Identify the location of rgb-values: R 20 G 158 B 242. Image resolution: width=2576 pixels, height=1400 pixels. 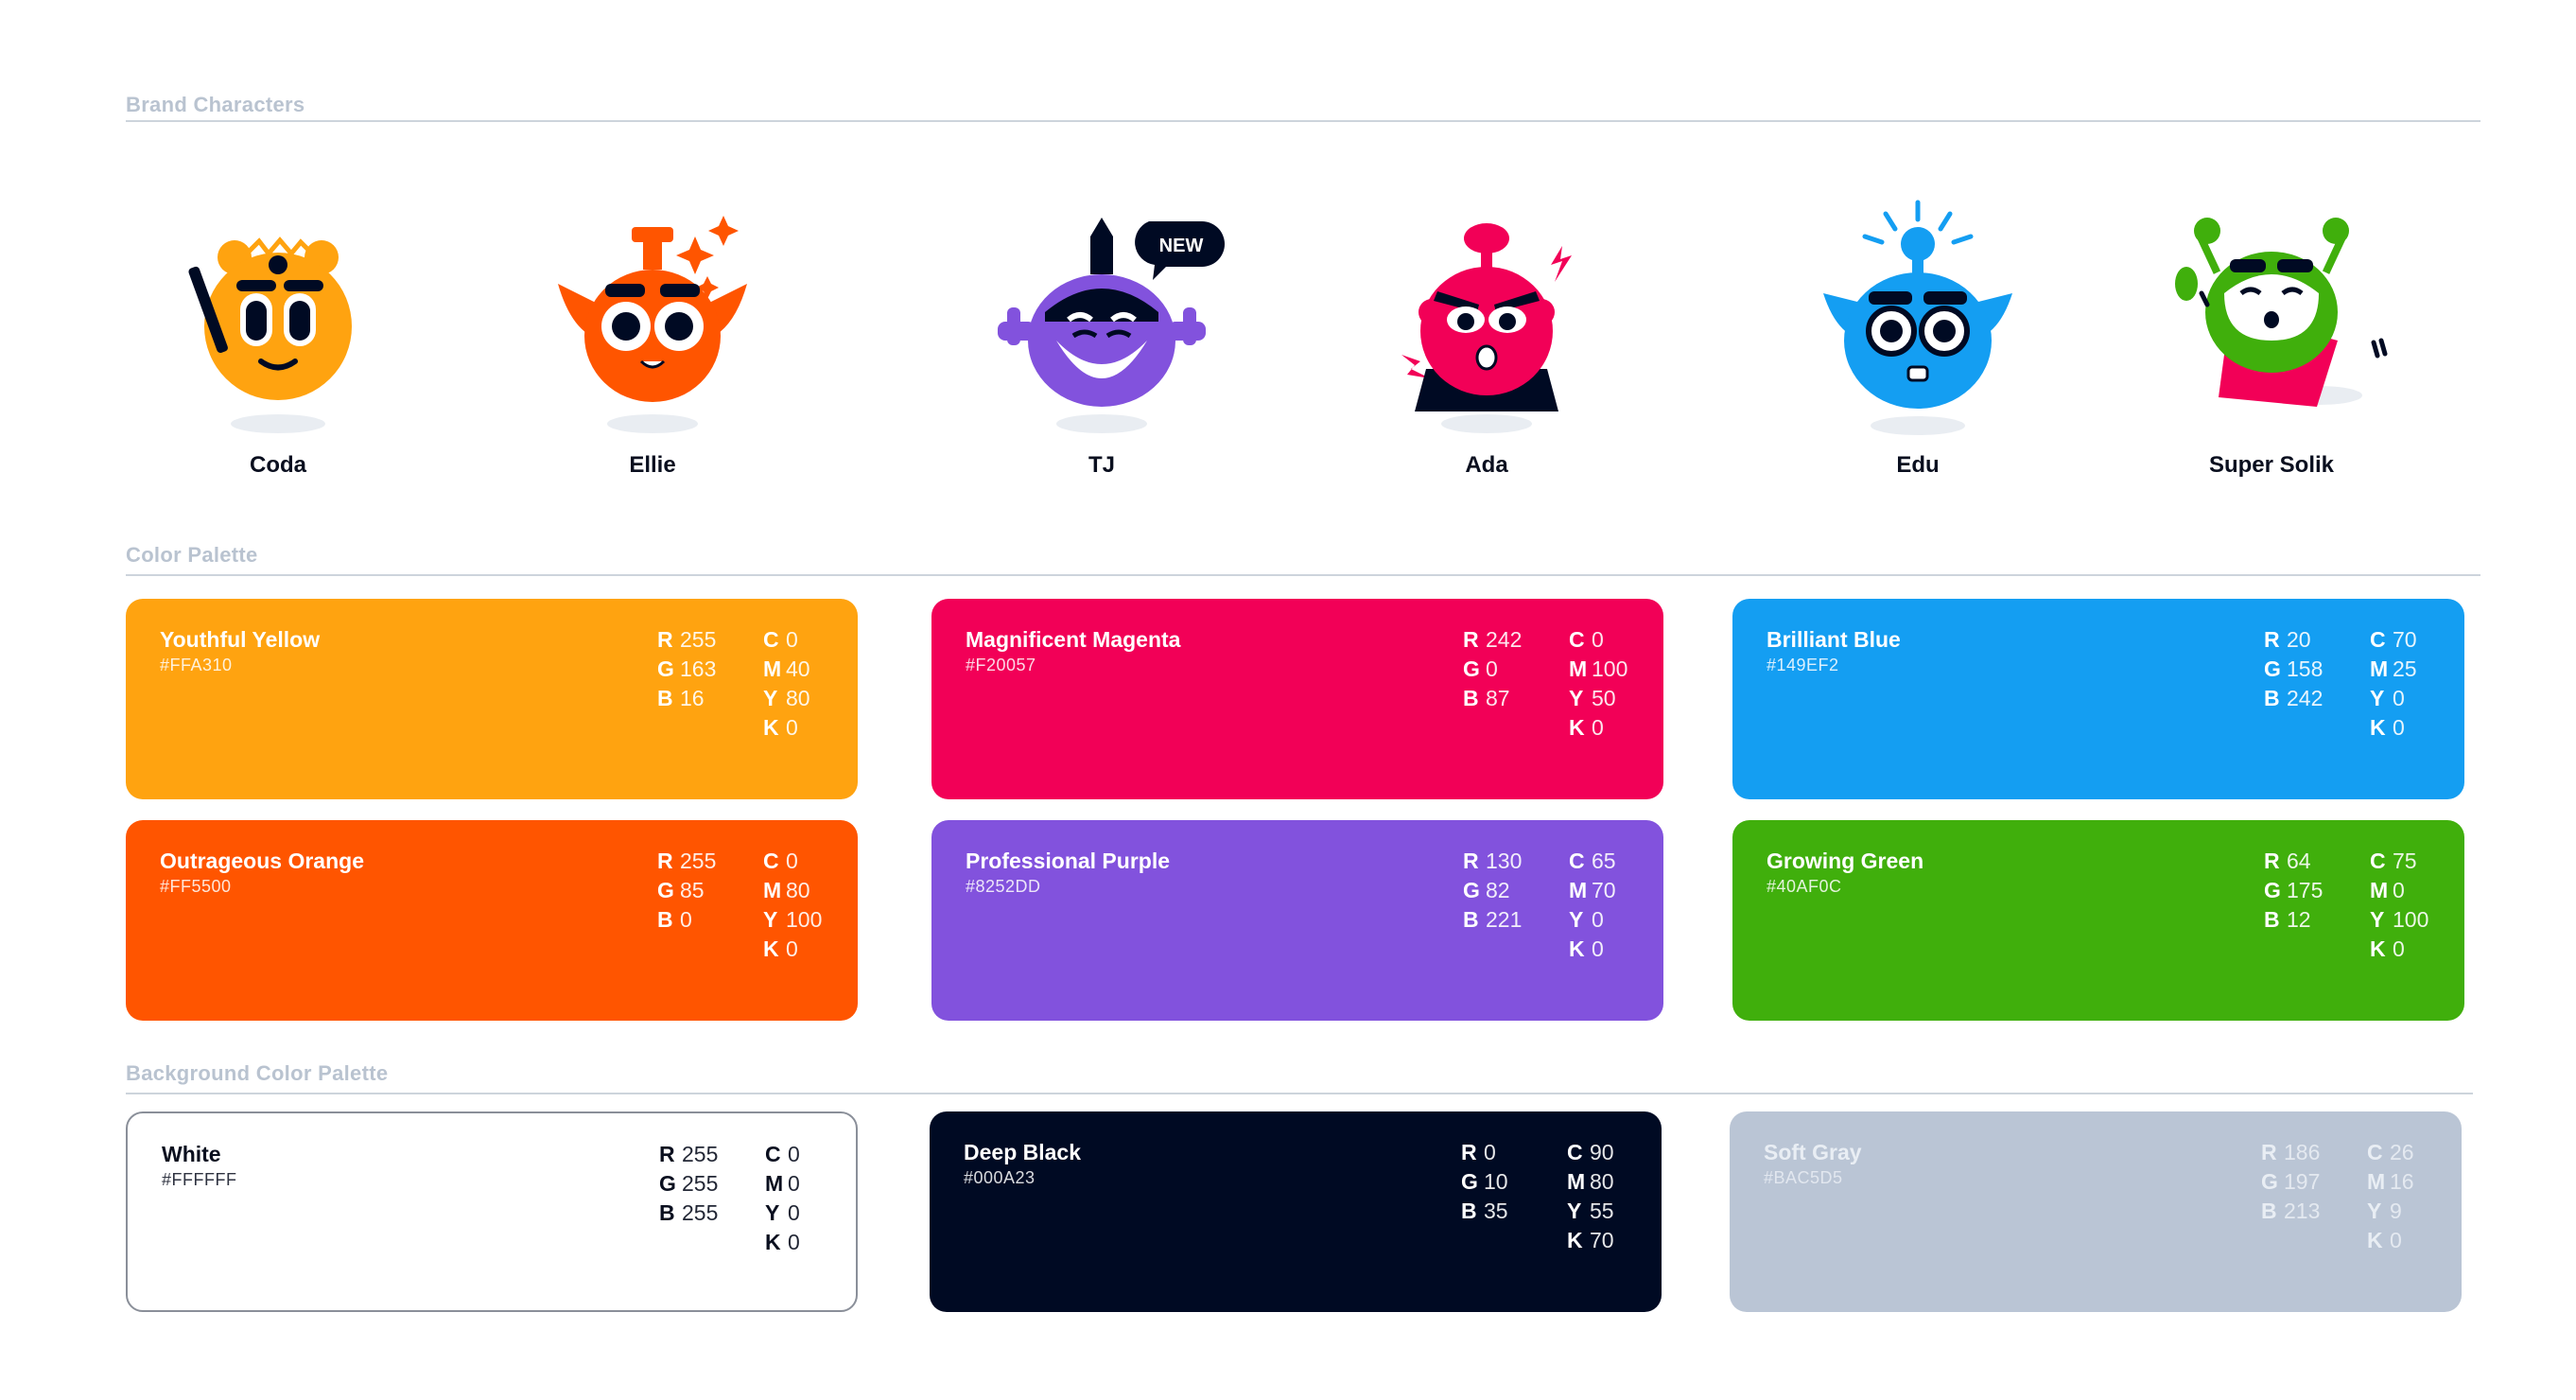
(2294, 668).